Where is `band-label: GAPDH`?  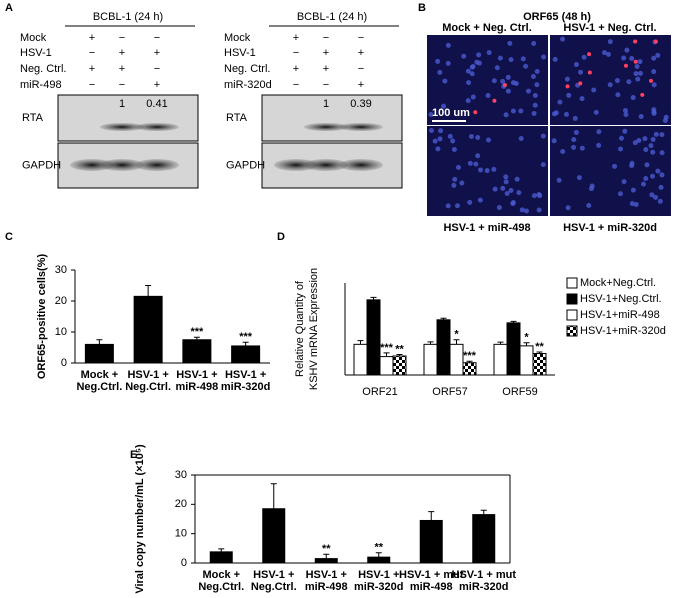
band-label: GAPDH is located at coordinates (41, 165).